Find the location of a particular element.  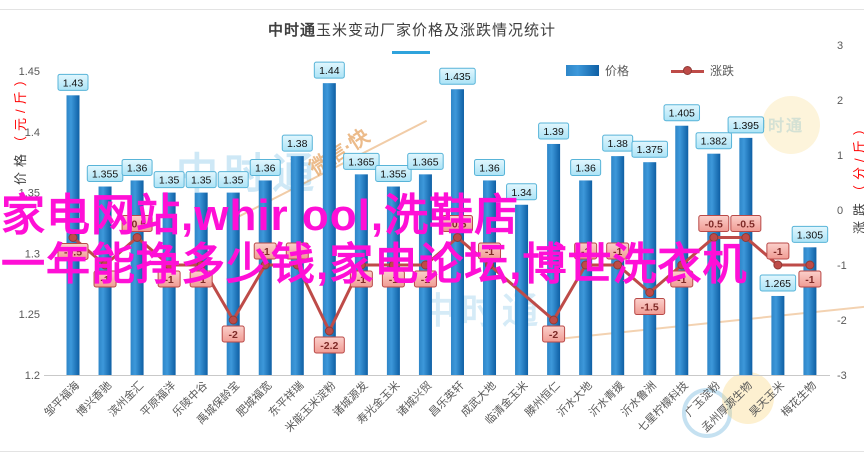

chart-title: 中时通玉米变动厂家价格及涨跌情况统计 is located at coordinates (412, 29).